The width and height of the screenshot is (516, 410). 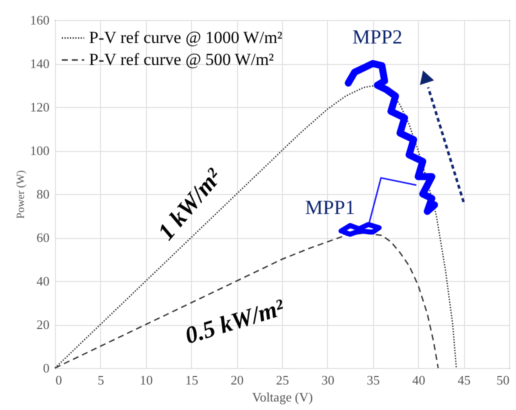 What do you see at coordinates (40, 150) in the screenshot?
I see `y-tick-label: 100` at bounding box center [40, 150].